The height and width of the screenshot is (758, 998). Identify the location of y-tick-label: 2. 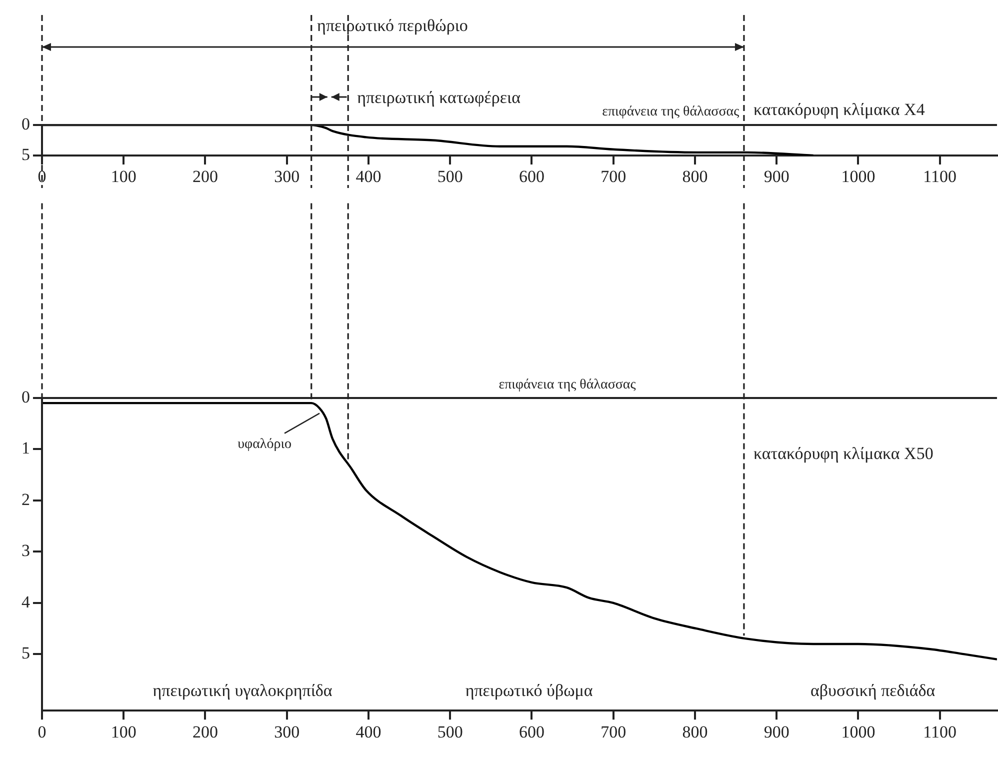
(26, 499).